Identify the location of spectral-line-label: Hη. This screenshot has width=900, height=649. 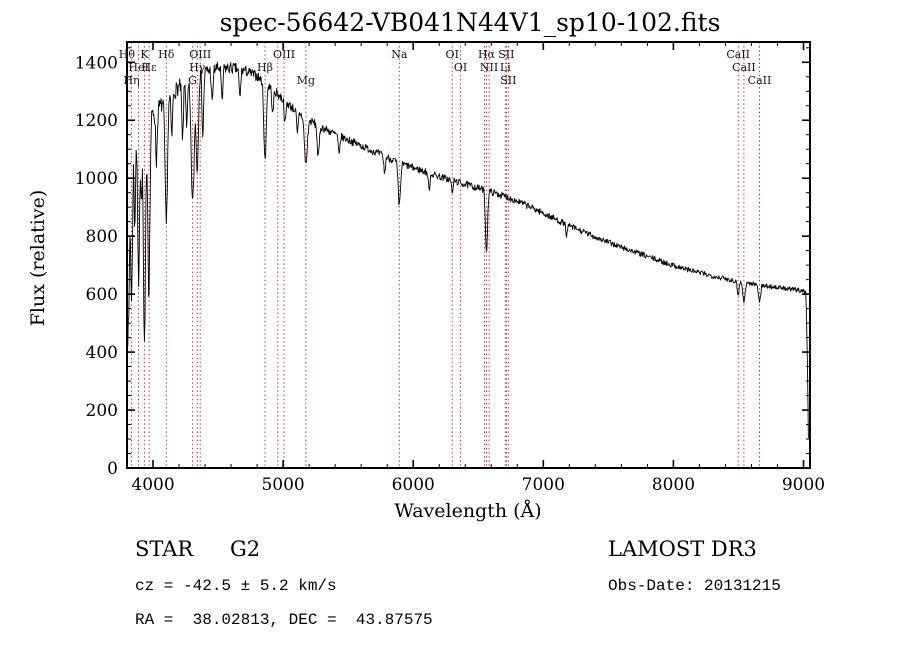
(131, 80).